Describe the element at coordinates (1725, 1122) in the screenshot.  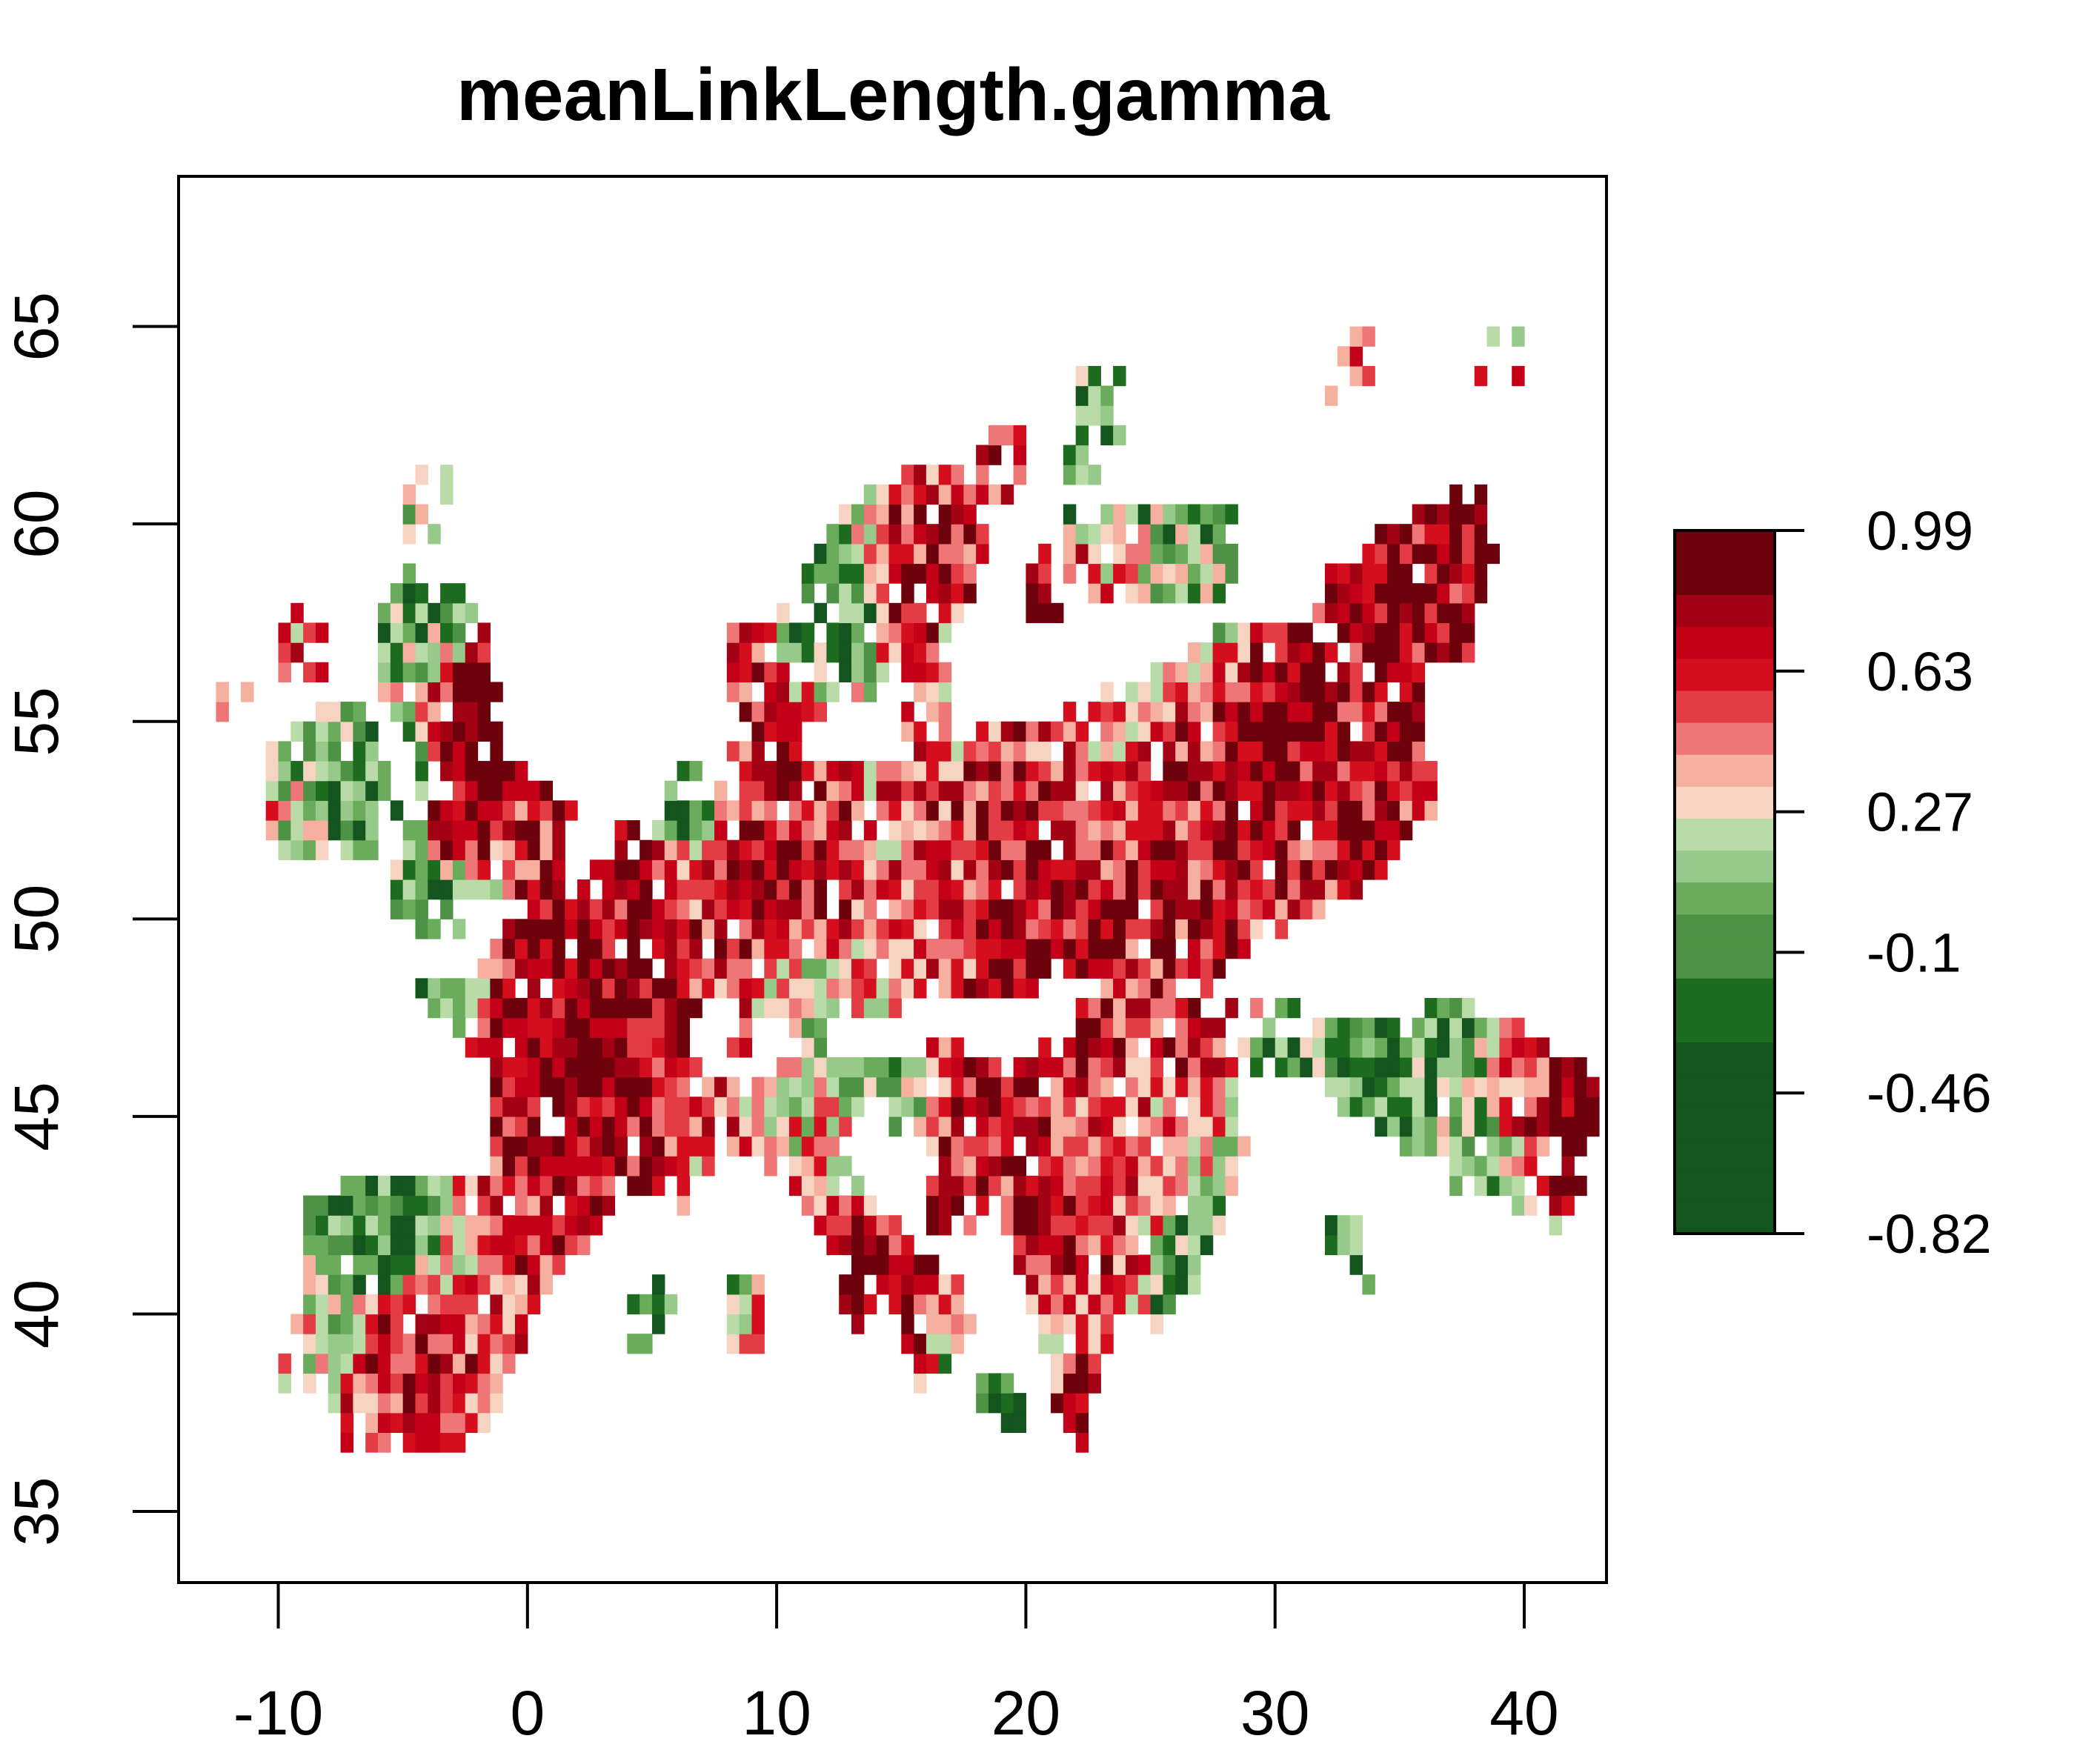
I see `legend-swatch` at that location.